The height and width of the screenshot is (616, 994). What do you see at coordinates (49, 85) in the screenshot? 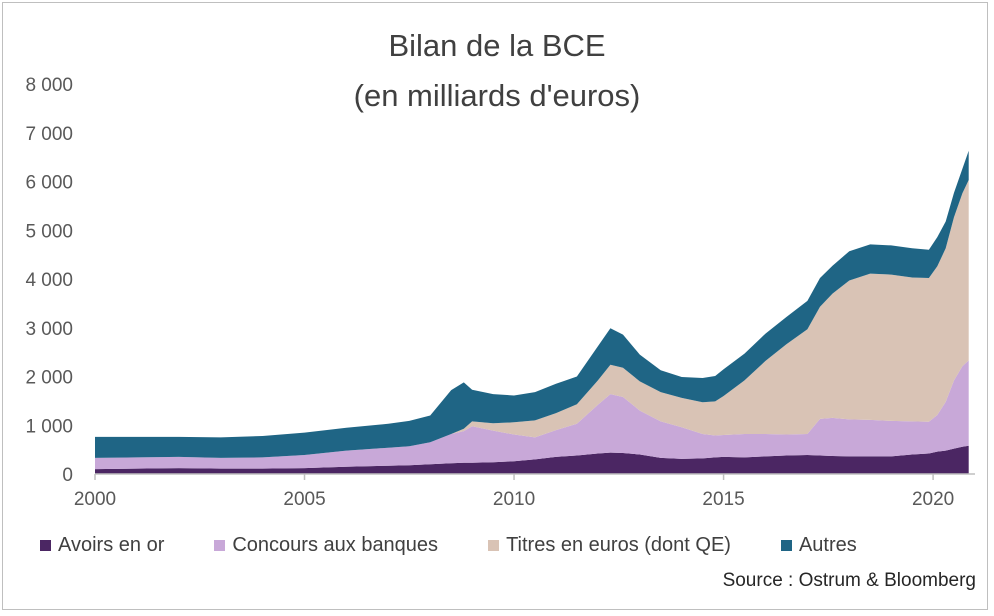
I see `y-tick-label: 8 000` at bounding box center [49, 85].